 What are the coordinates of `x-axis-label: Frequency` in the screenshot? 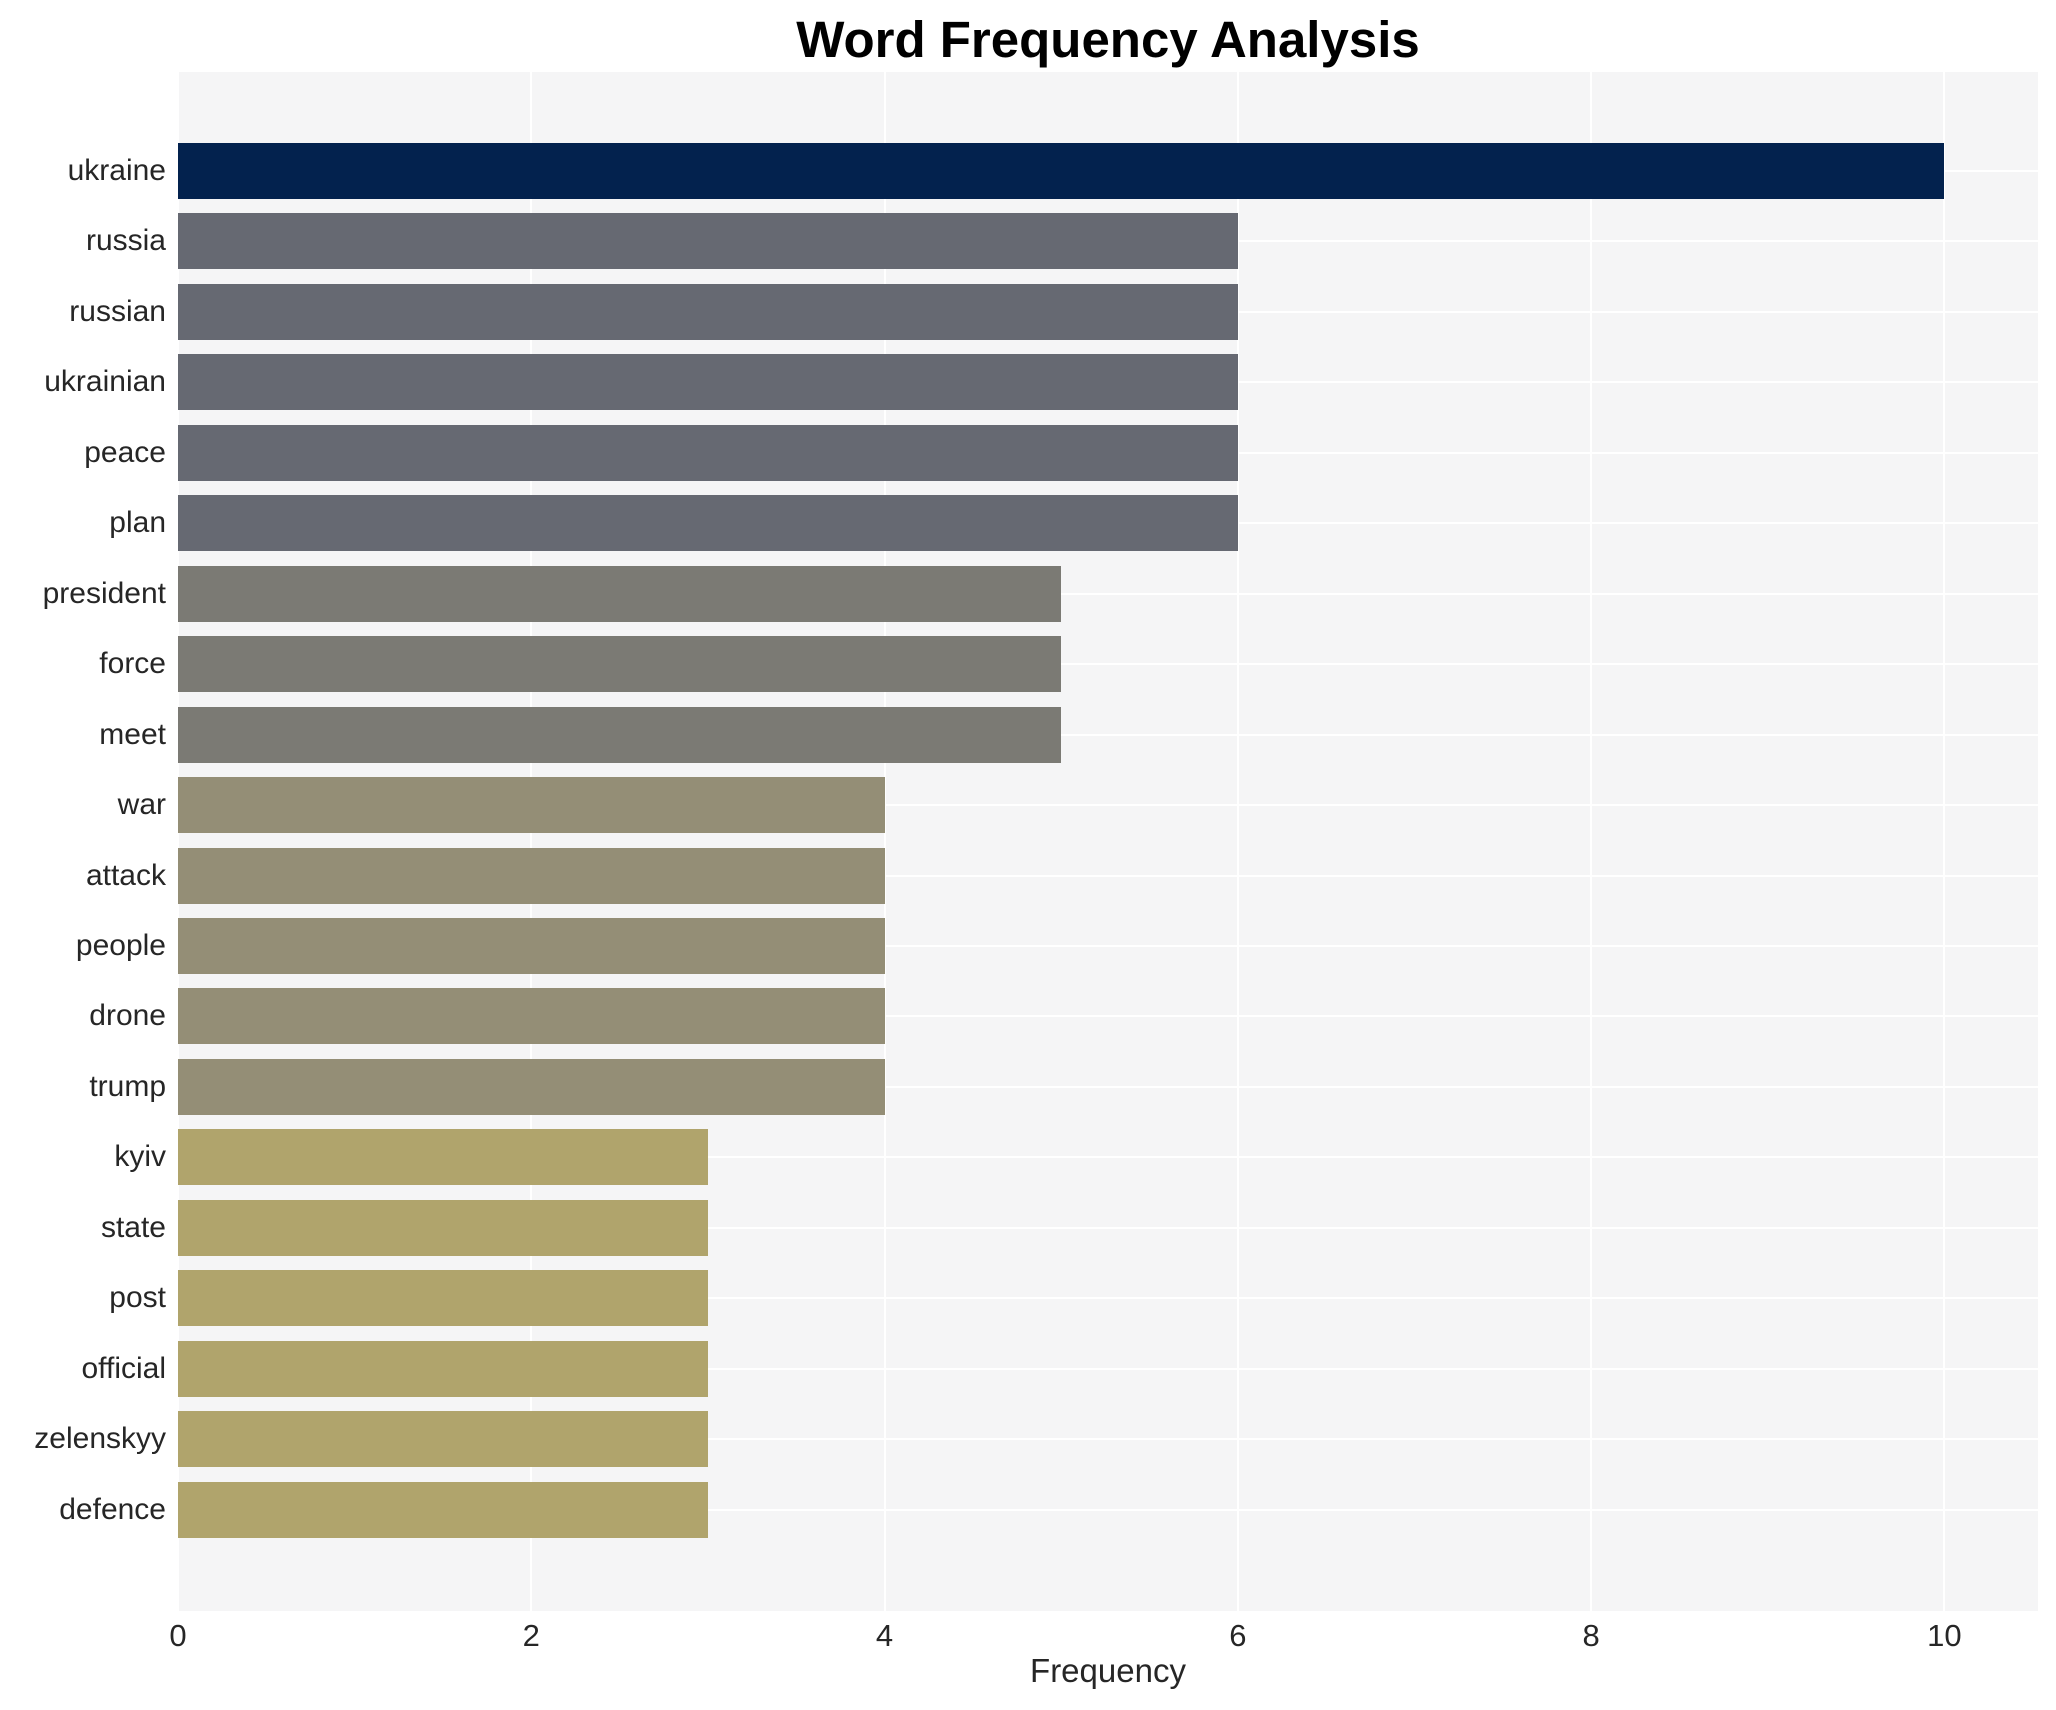 It's located at (1108, 1670).